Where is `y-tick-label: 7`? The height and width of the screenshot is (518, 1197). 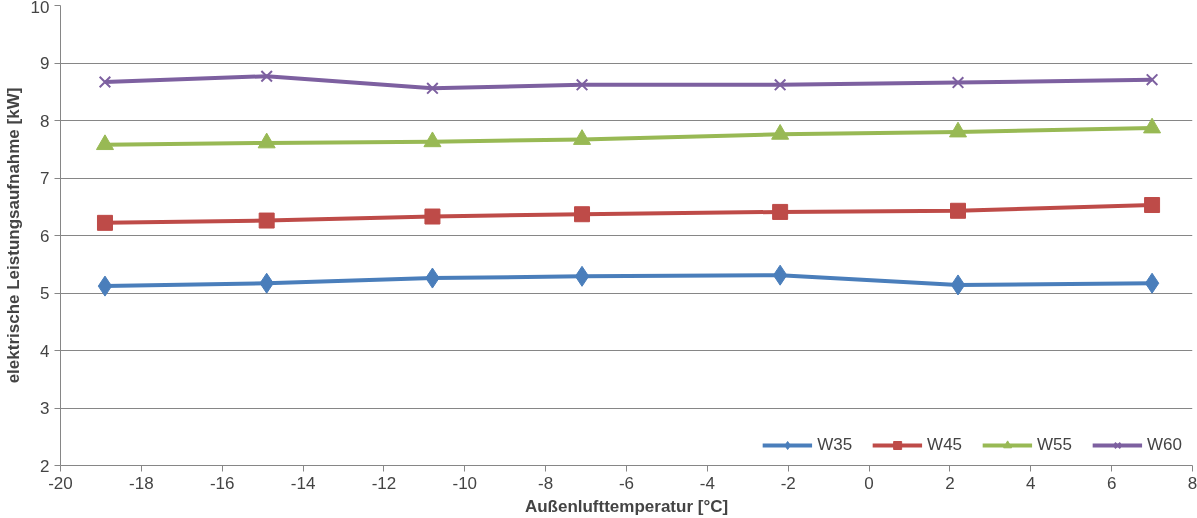 y-tick-label: 7 is located at coordinates (45, 178).